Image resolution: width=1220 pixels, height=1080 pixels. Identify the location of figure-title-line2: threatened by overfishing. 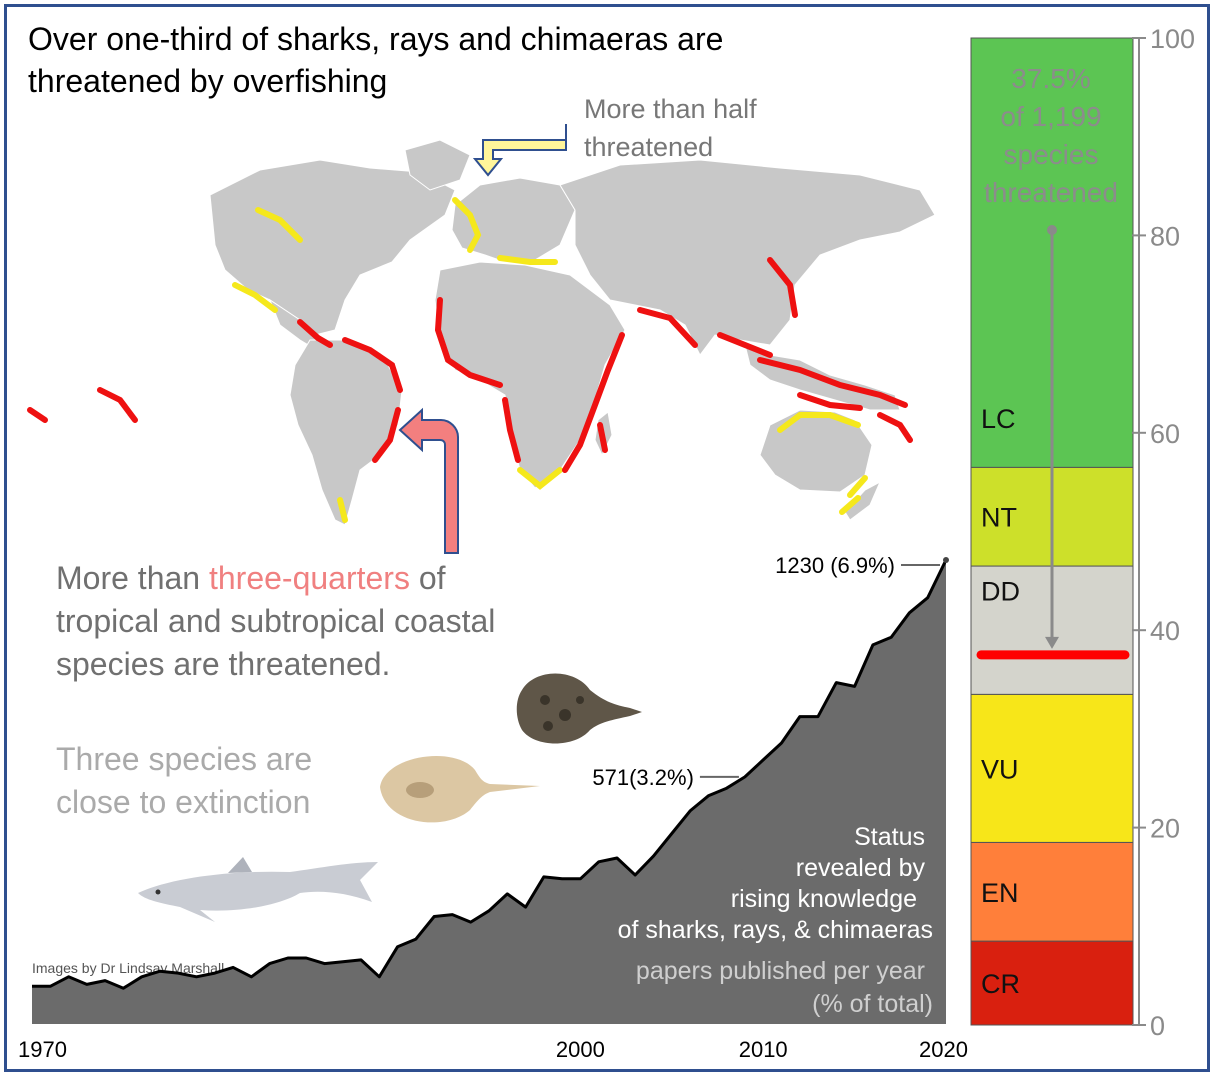
(207, 81).